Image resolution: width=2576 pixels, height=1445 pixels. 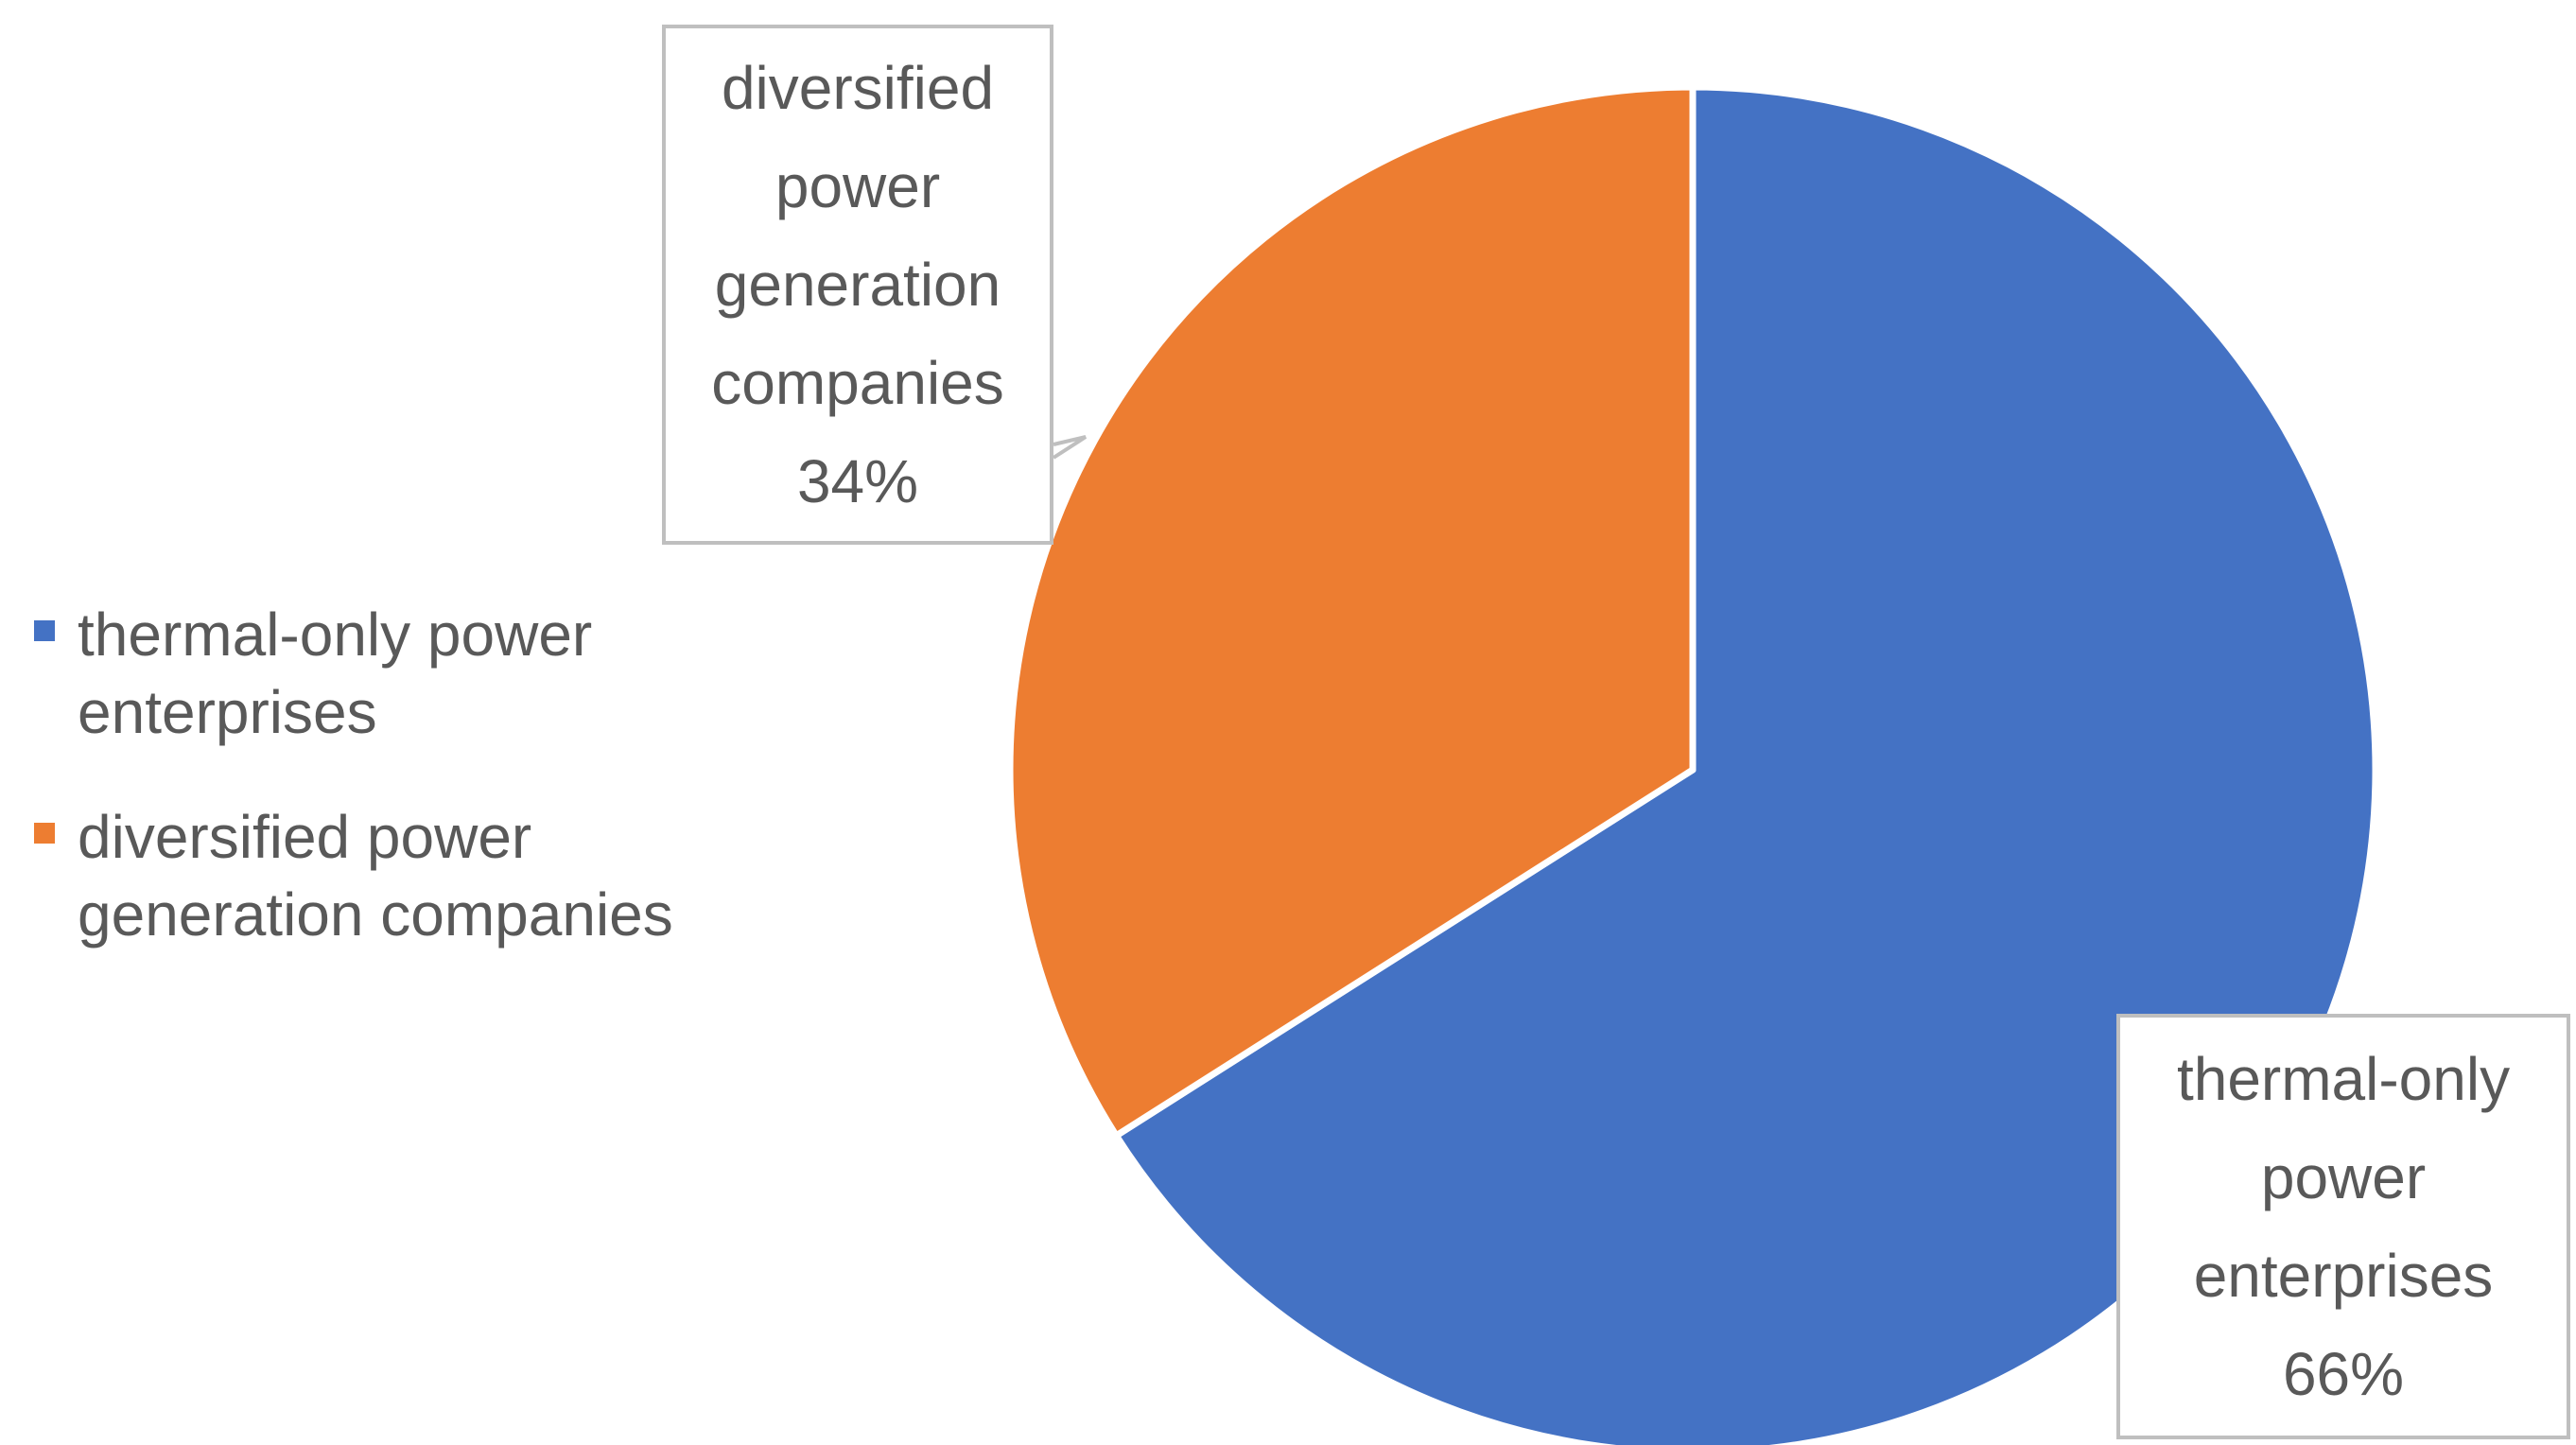 I want to click on legend-item-diversified: diversified power generation companies, so click(x=412, y=875).